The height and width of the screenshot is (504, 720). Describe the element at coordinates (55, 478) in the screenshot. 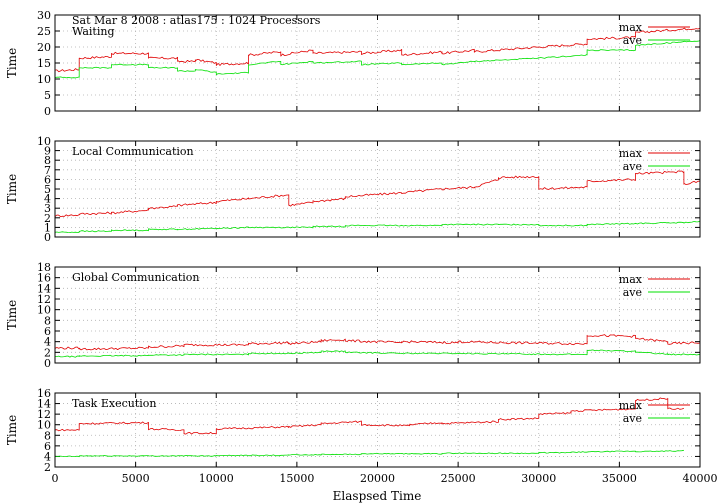

I see `x-tick-label: 0` at that location.